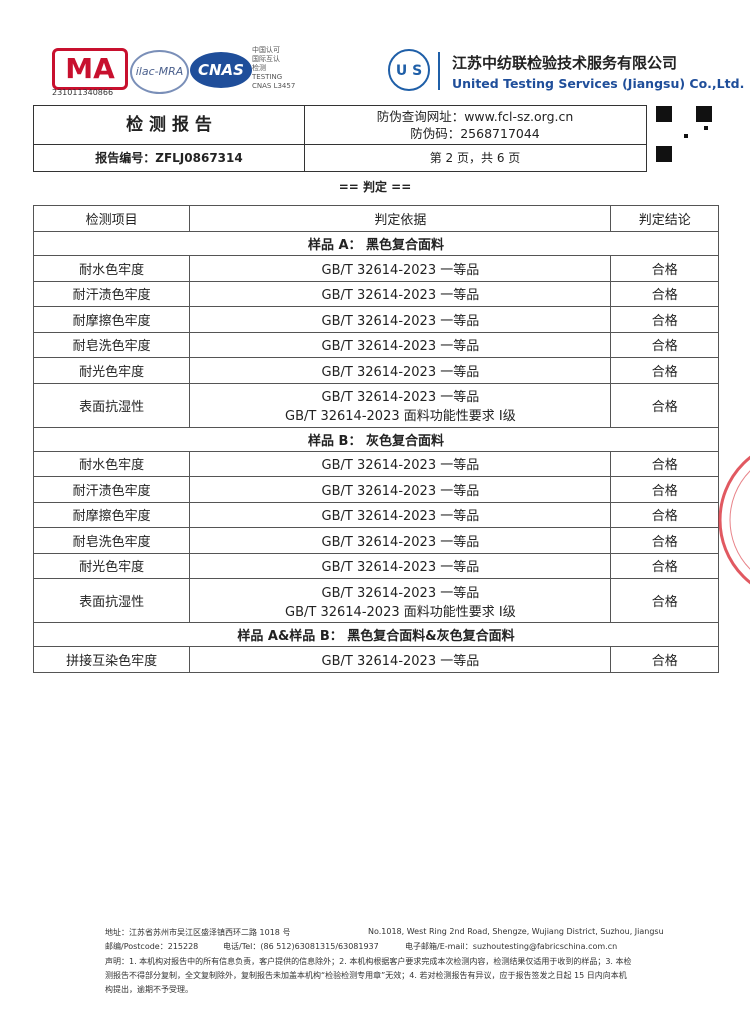  I want to click on tel: 电话/Tel：(86 512)63081315/63081937, so click(301, 946).